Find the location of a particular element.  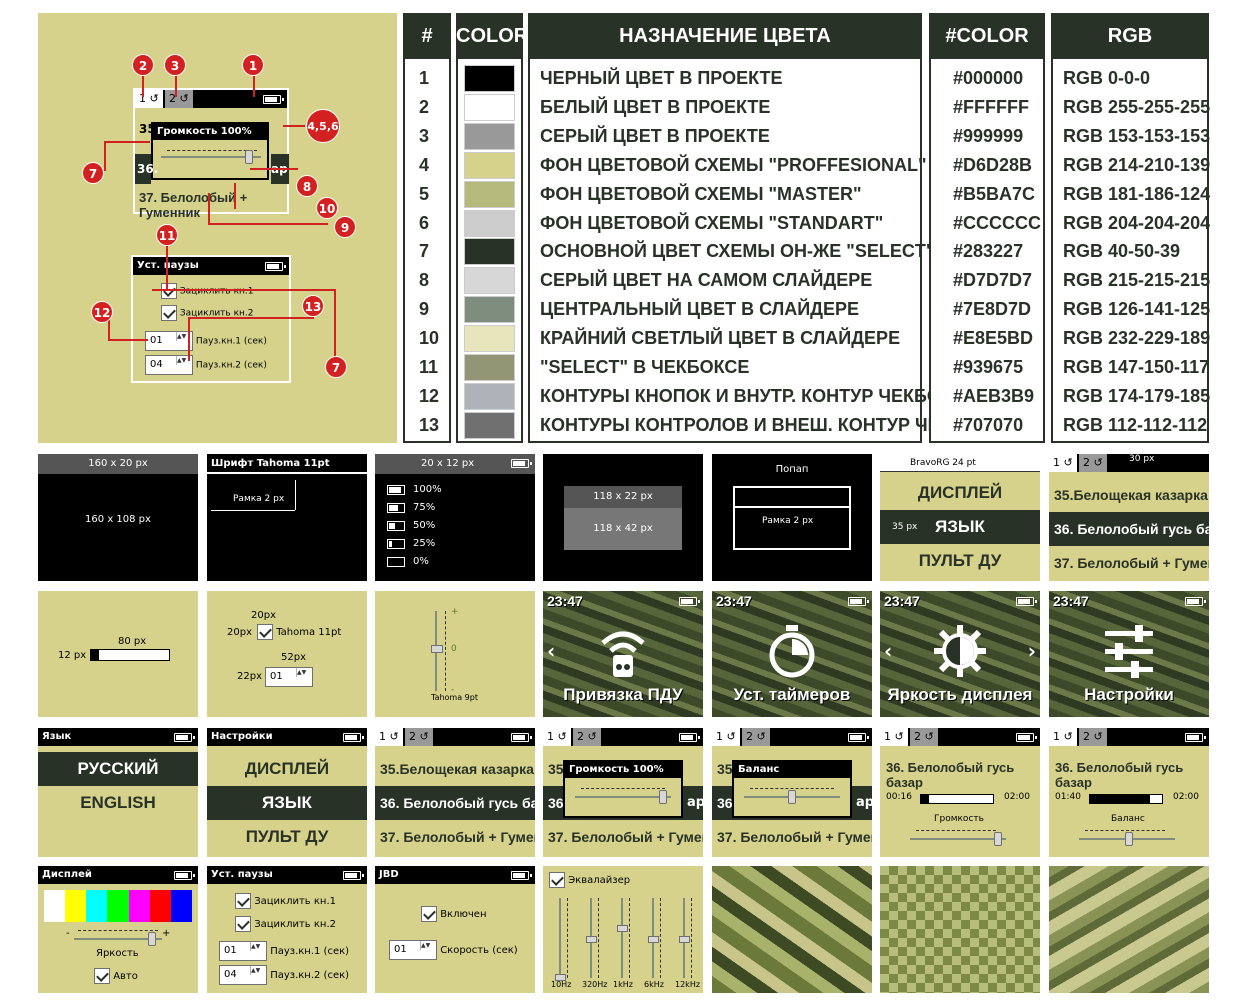

eq-band: 10Hz is located at coordinates (568, 943).